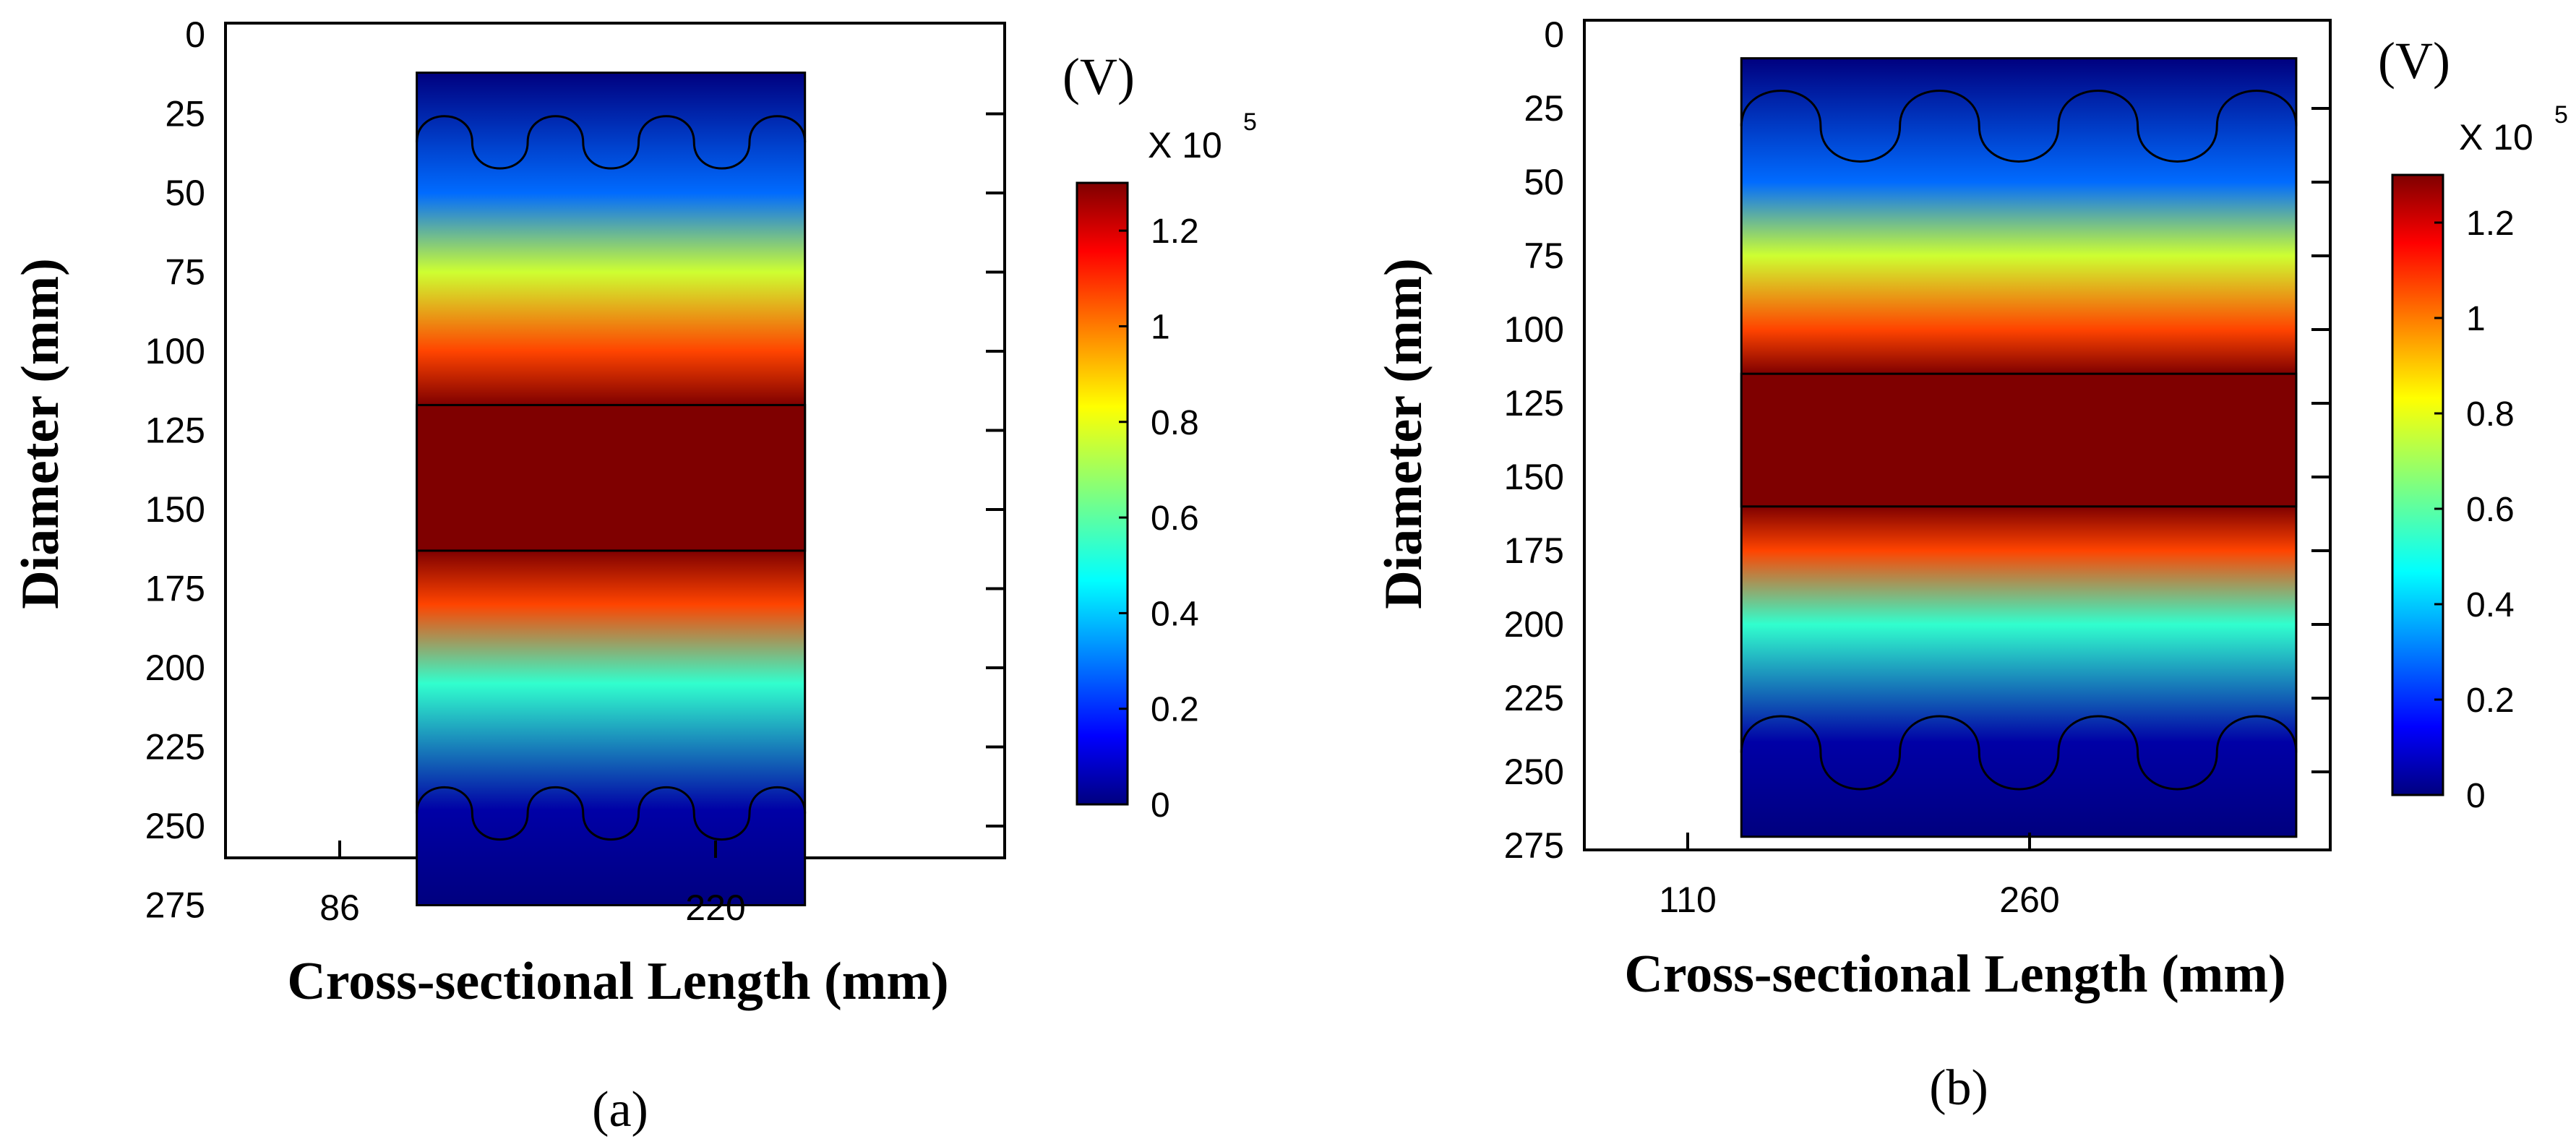 Image resolution: width=2576 pixels, height=1139 pixels. What do you see at coordinates (1544, 256) in the screenshot?
I see `y-tick-label-b: 75` at bounding box center [1544, 256].